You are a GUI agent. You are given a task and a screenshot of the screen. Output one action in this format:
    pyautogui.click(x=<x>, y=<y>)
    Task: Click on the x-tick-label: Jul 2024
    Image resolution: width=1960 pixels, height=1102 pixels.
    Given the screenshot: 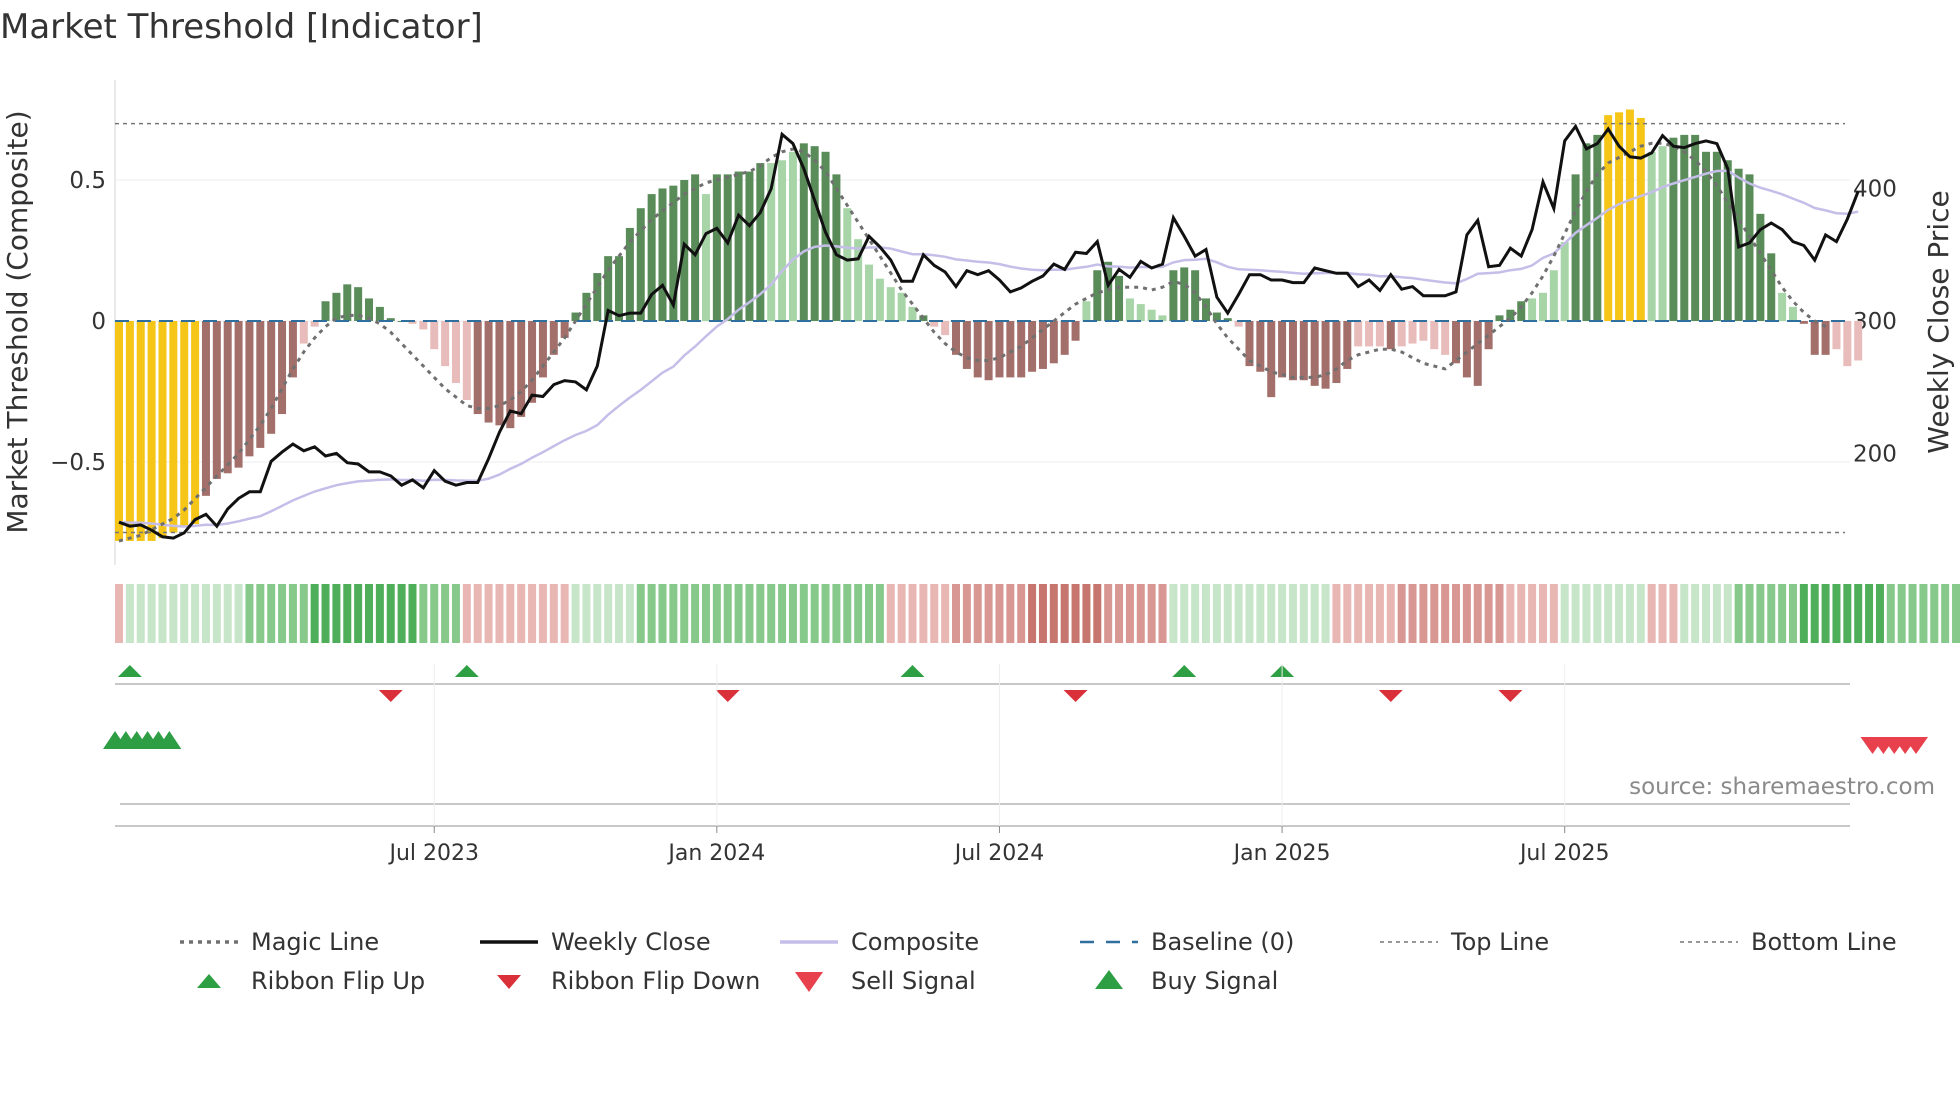 What is the action you would take?
    pyautogui.click(x=999, y=853)
    